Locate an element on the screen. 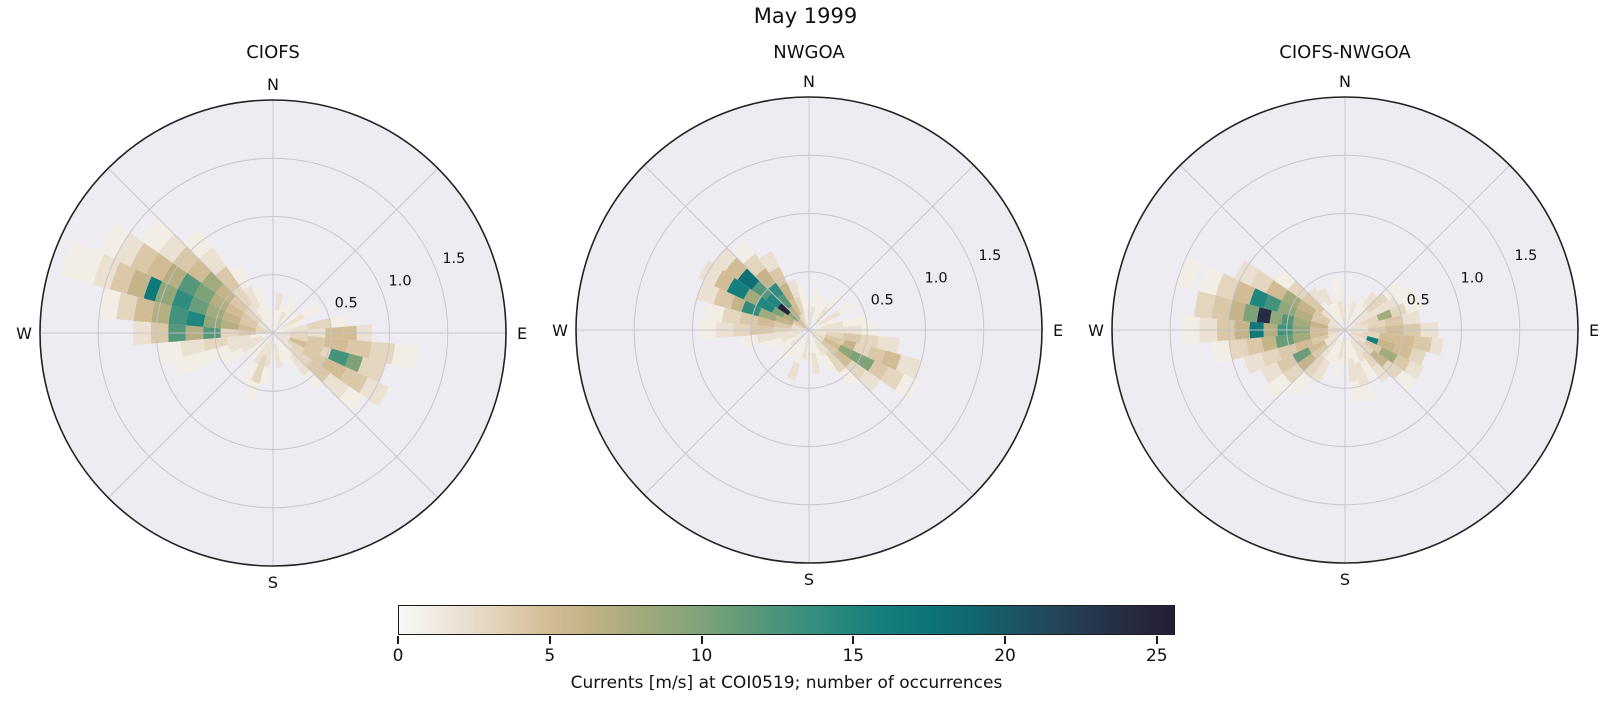 The image size is (1611, 724). radial-tick-label: 1.0 is located at coordinates (1472, 278).